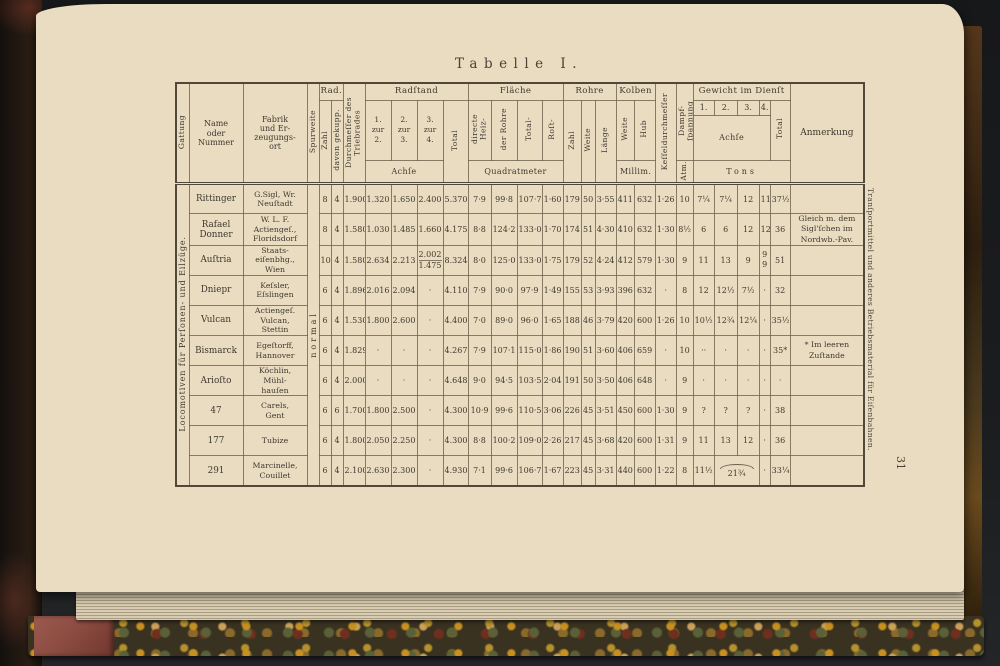  I want to click on cell-text: 579, so click(644, 260).